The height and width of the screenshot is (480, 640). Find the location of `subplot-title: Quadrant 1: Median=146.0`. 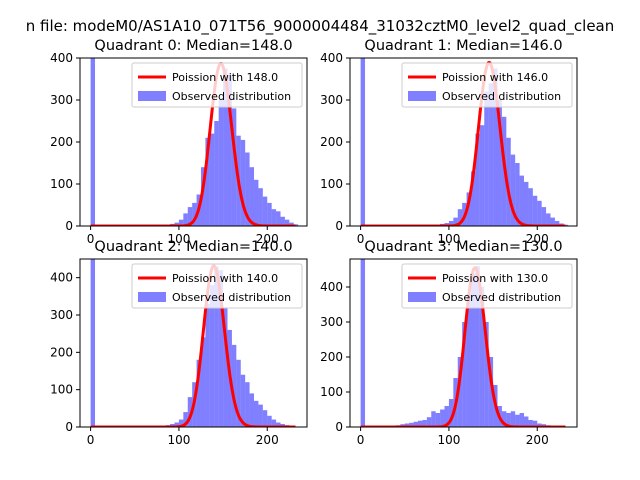

subplot-title: Quadrant 1: Median=146.0 is located at coordinates (463, 46).